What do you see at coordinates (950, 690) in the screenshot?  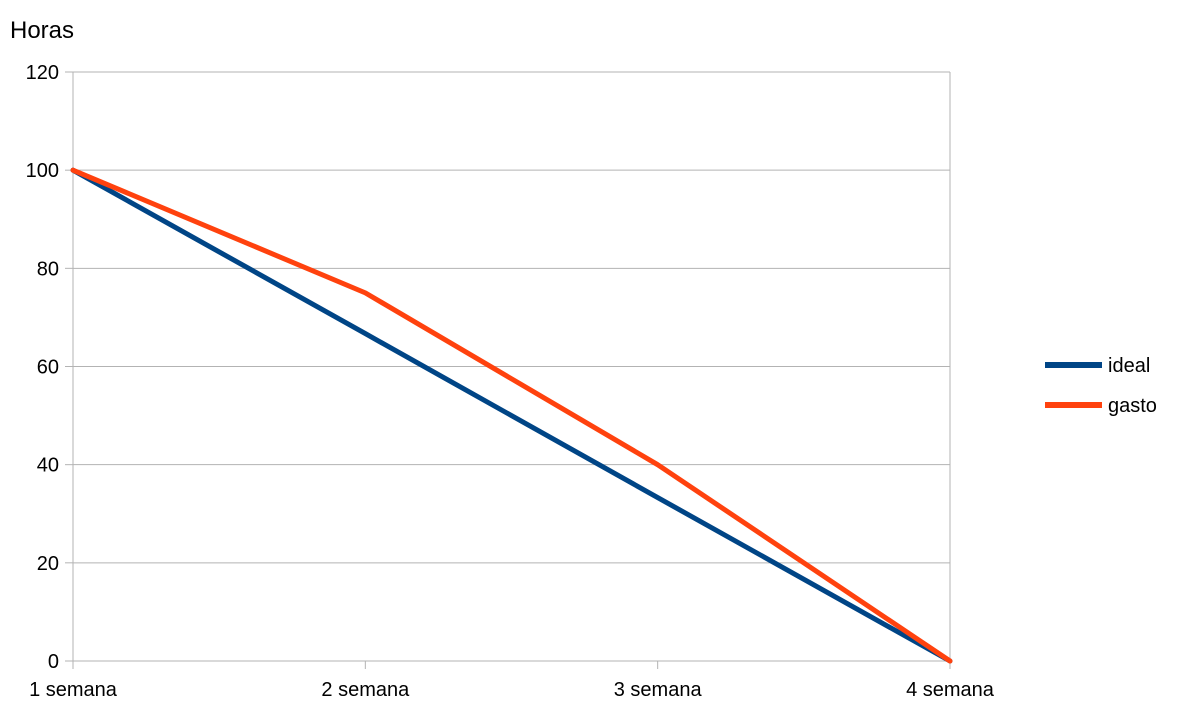 I see `x-tick-label: 4 semana` at bounding box center [950, 690].